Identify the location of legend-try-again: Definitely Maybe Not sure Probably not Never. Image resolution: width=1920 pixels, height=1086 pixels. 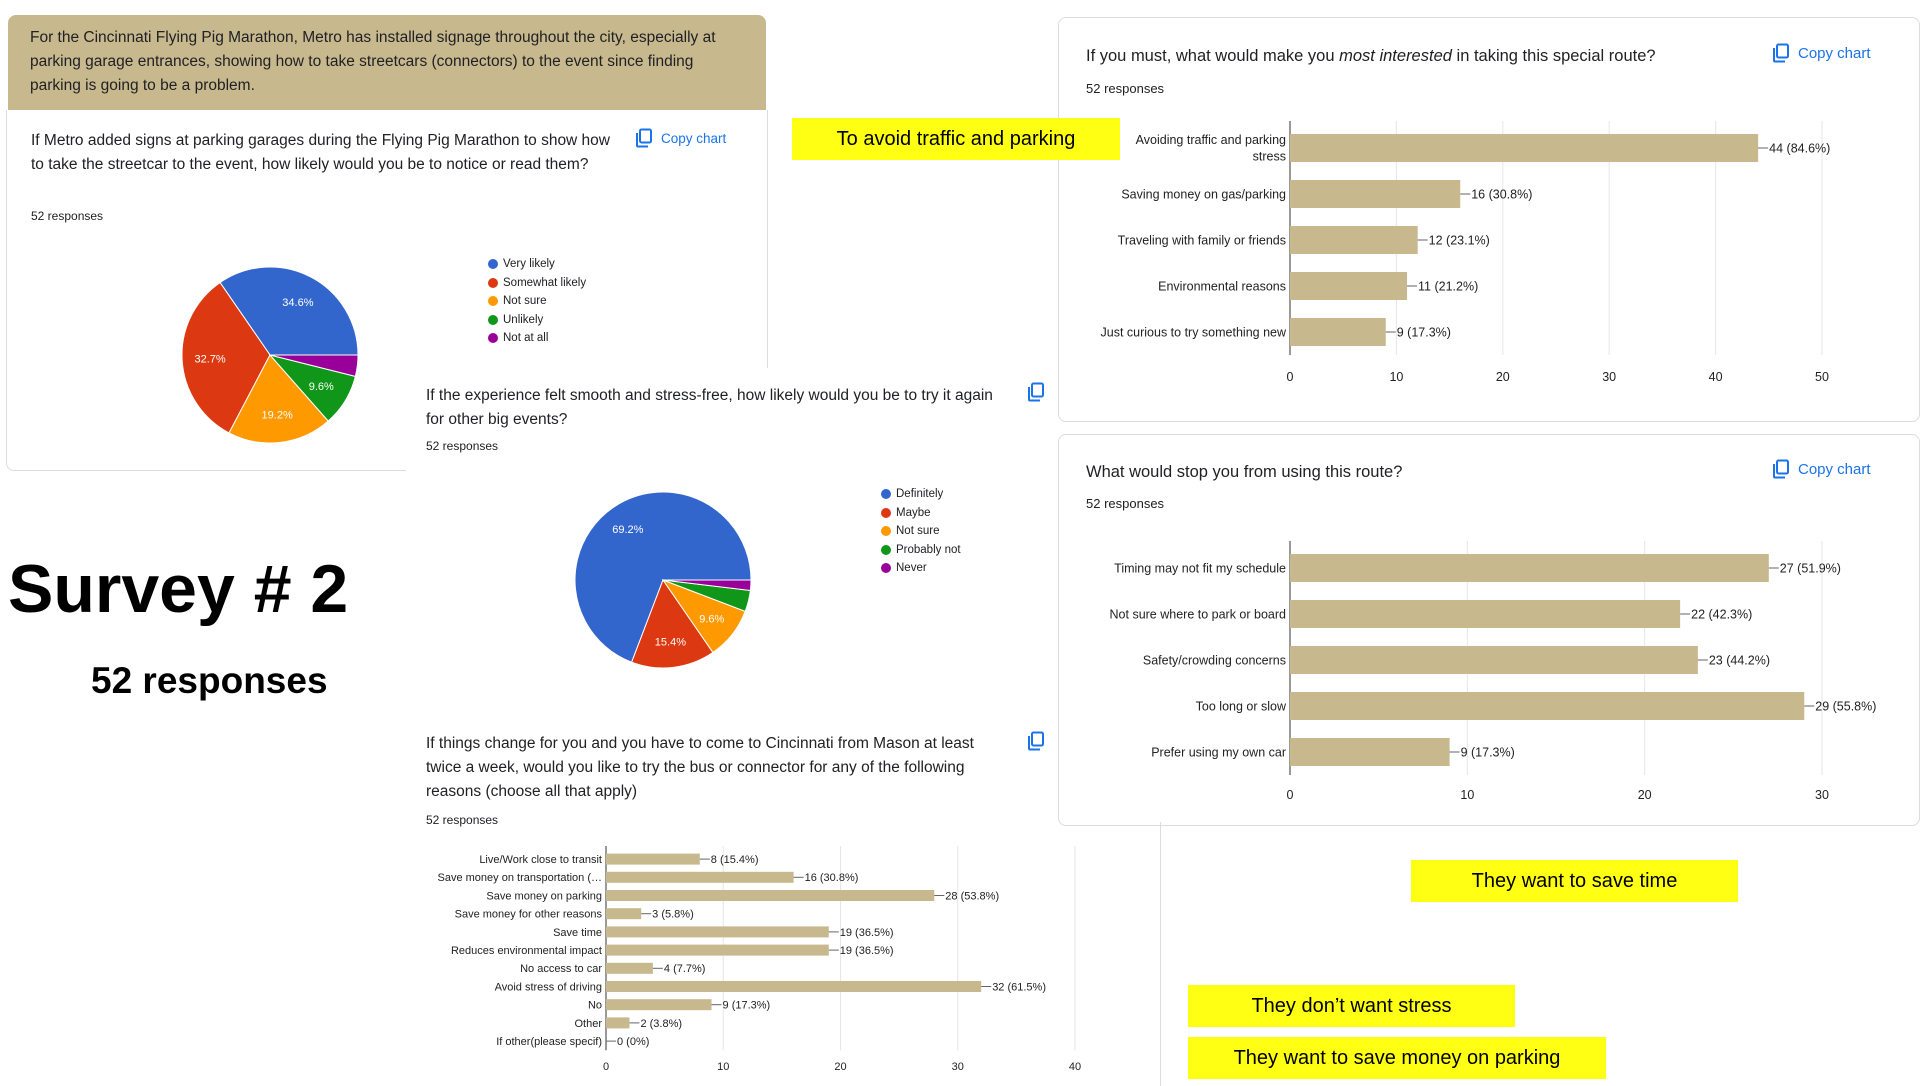
(921, 531).